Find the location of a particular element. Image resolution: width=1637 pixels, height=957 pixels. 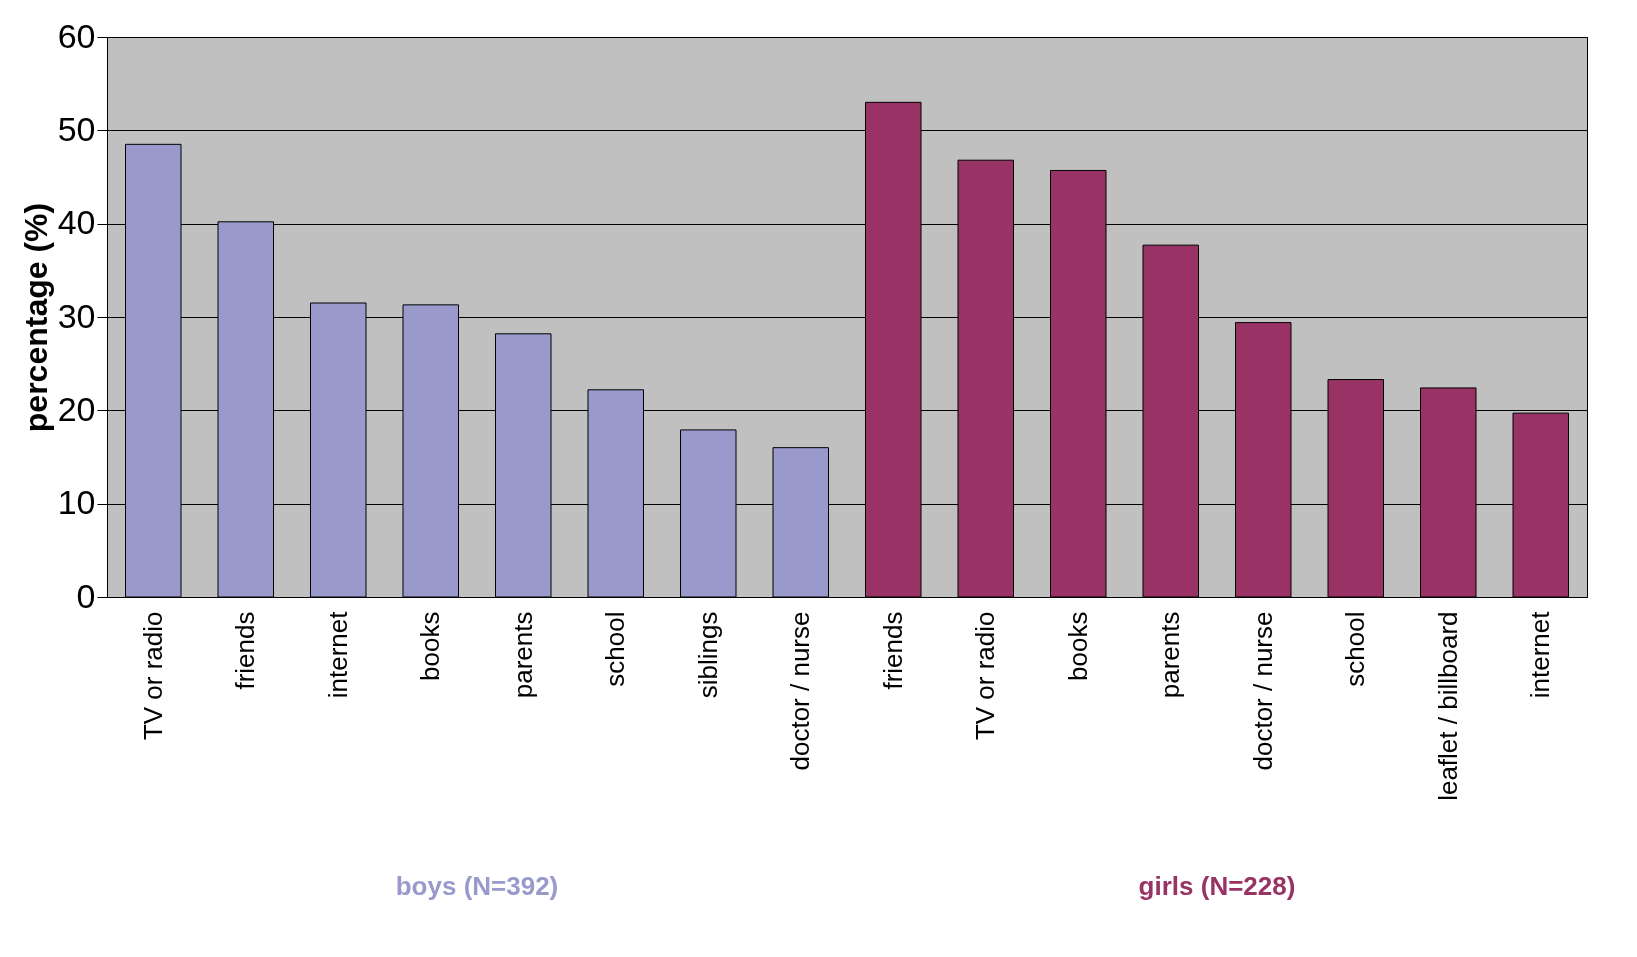

x-tick-label: leaflet / billboard is located at coordinates (1447, 706).